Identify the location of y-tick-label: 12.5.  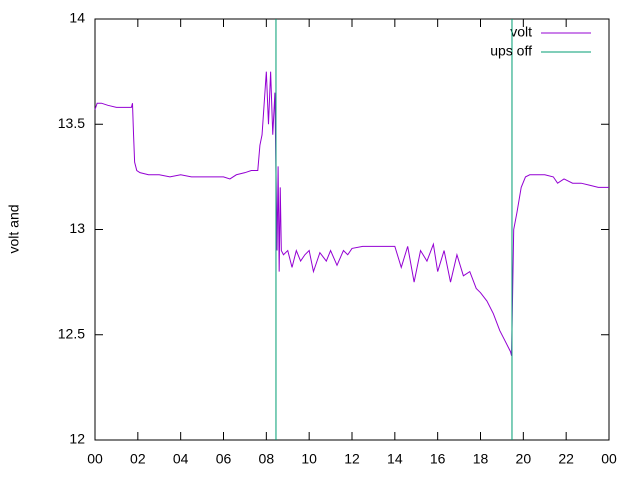
(71, 333).